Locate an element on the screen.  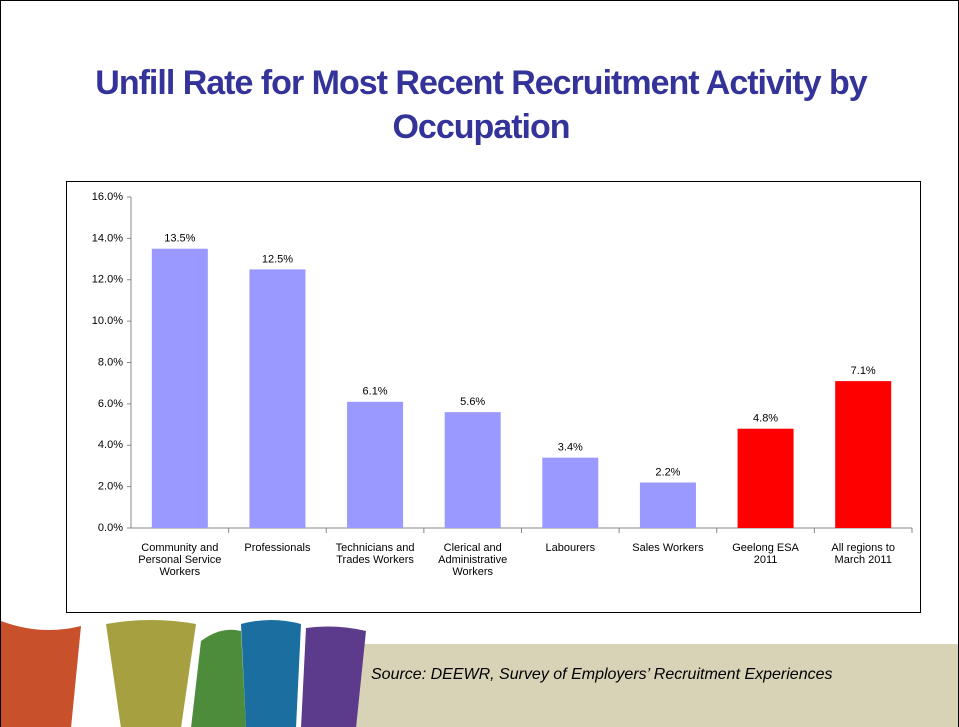
x-tick-label: All regions to March 2011 is located at coordinates (863, 554).